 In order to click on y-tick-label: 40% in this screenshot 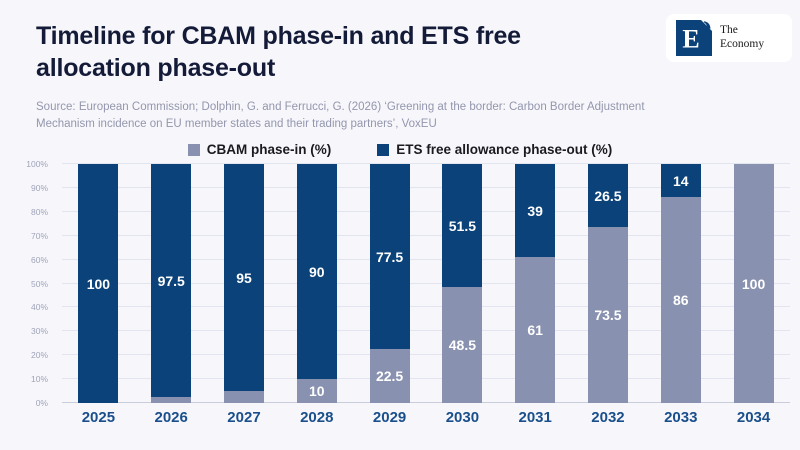, I will do `click(39, 307)`.